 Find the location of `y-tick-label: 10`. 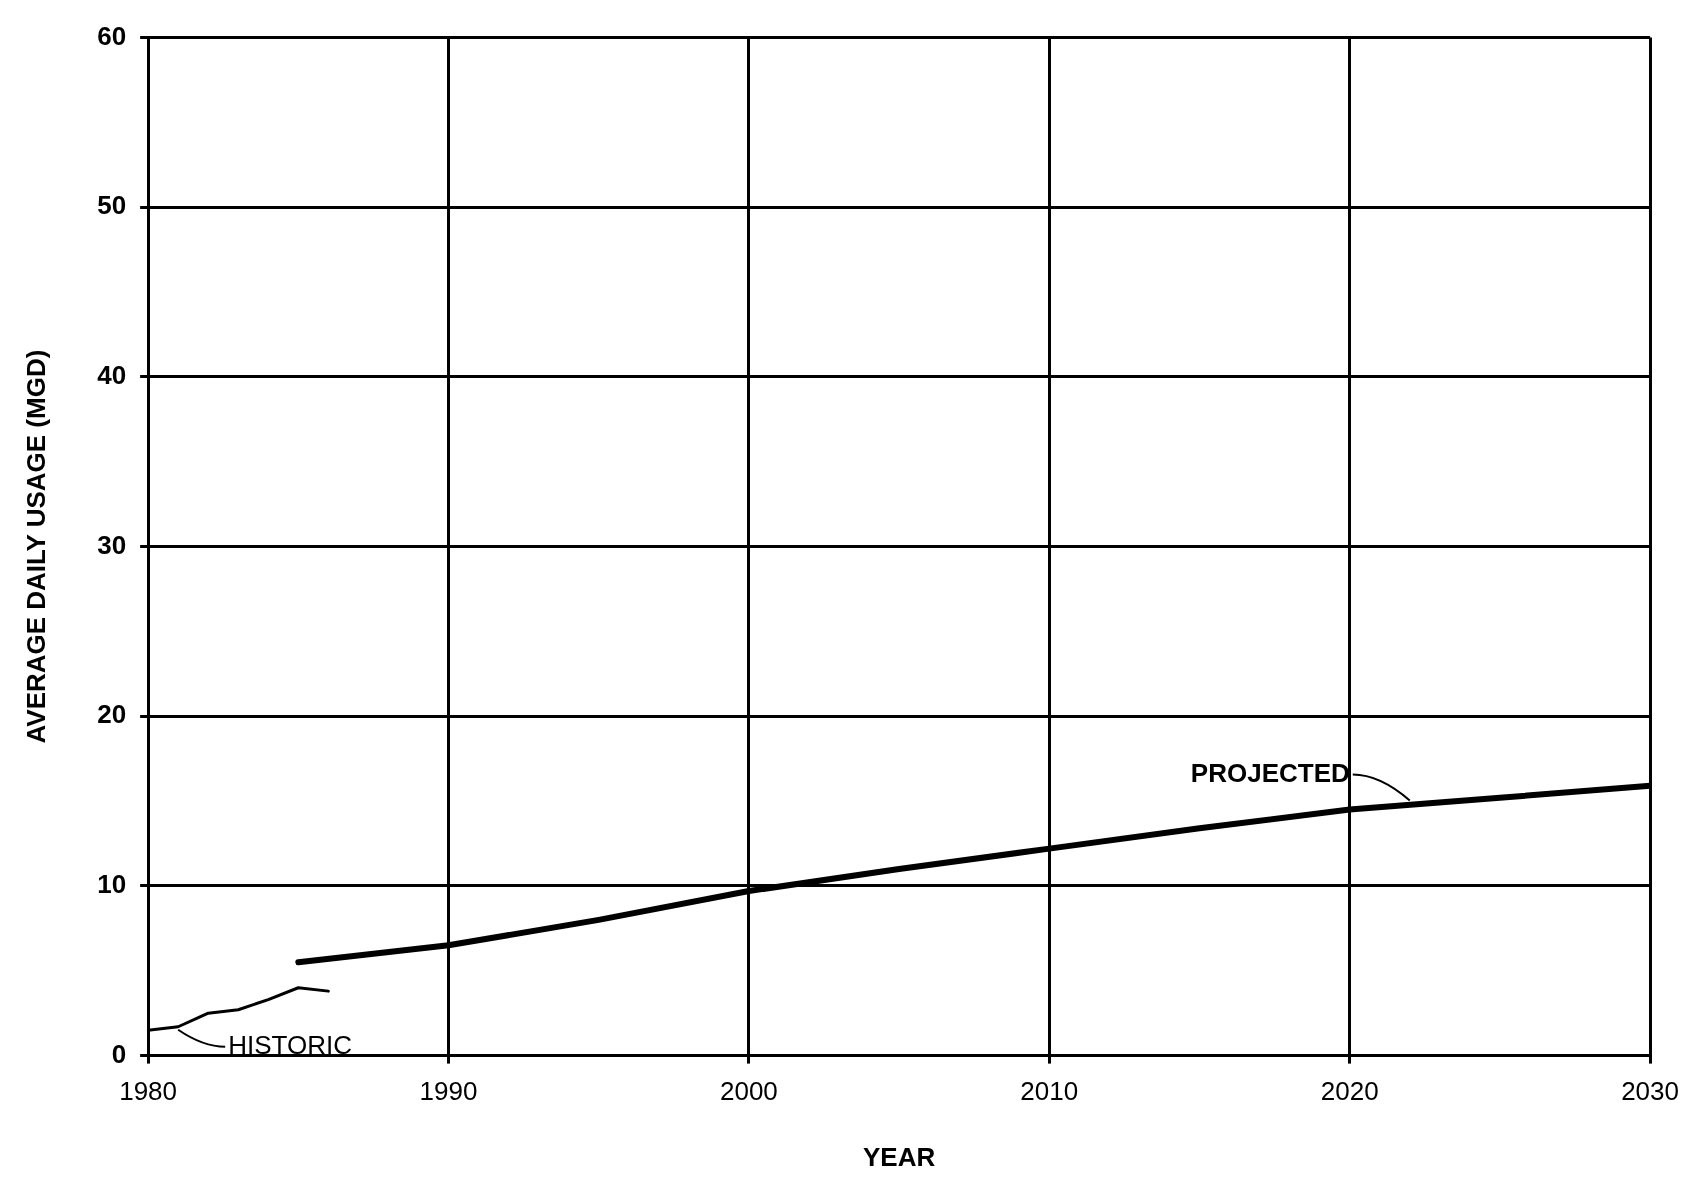

y-tick-label: 10 is located at coordinates (112, 884).